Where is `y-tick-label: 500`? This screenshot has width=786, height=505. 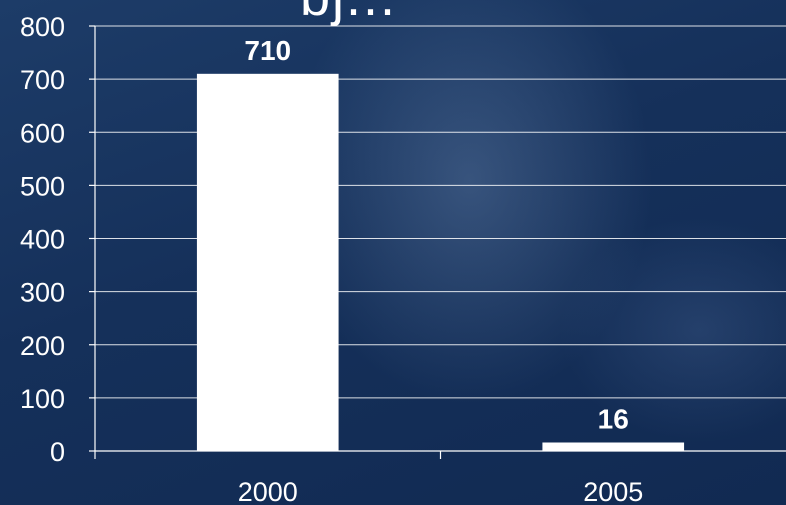 y-tick-label: 500 is located at coordinates (42, 186).